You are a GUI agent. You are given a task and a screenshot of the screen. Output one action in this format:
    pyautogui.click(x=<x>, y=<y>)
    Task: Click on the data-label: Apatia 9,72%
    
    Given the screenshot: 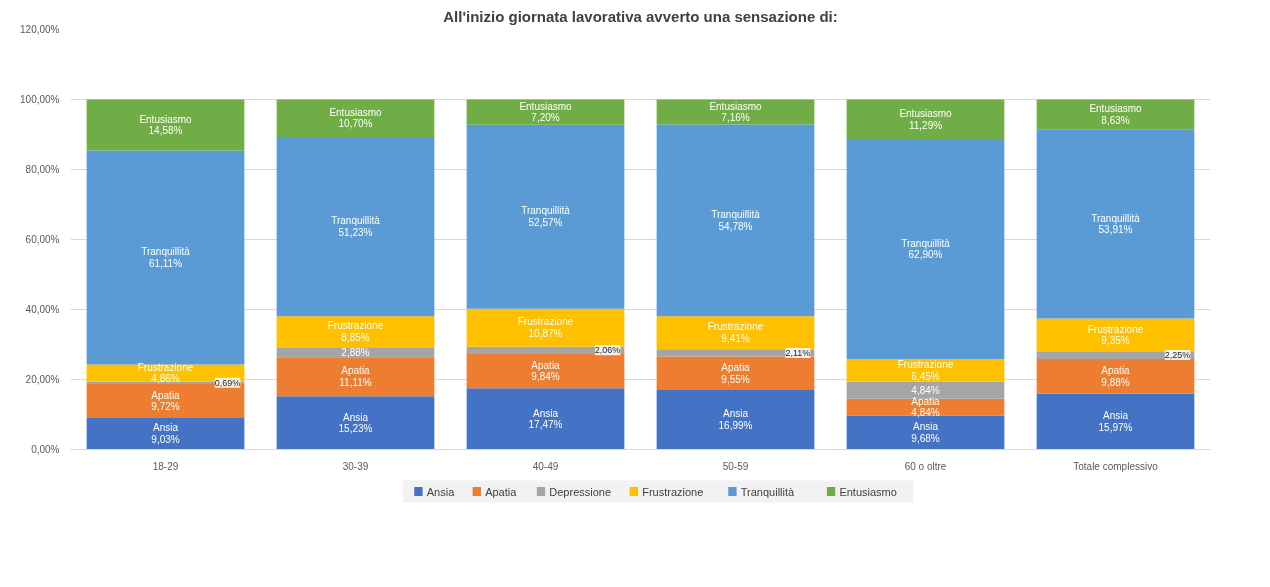 What is the action you would take?
    pyautogui.click(x=166, y=401)
    